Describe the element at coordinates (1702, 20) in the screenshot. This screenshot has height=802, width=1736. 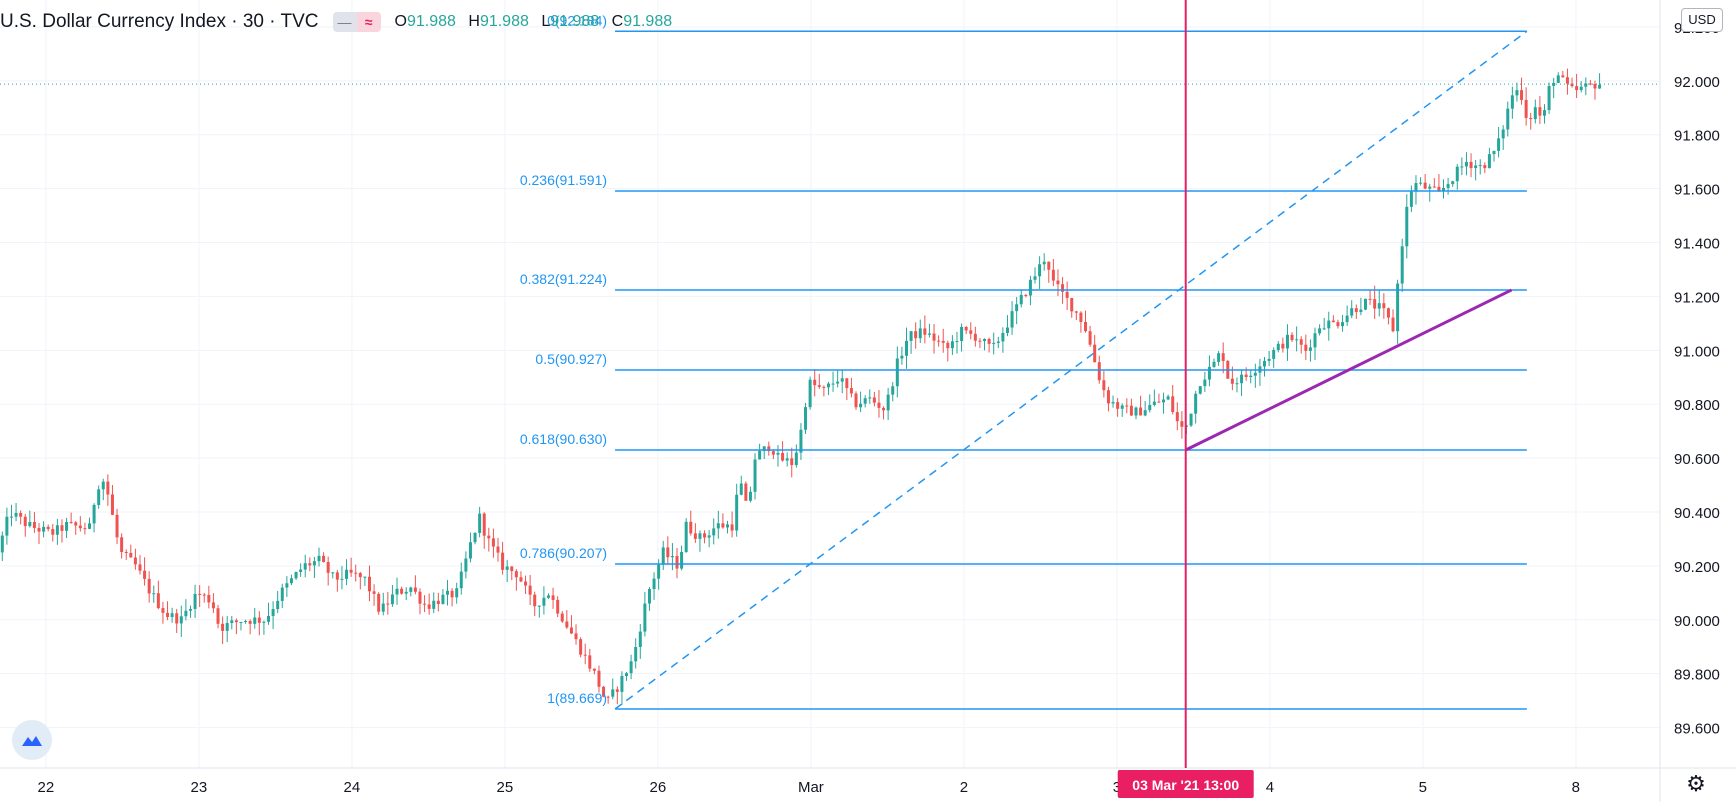
I see `currency-button: USD` at that location.